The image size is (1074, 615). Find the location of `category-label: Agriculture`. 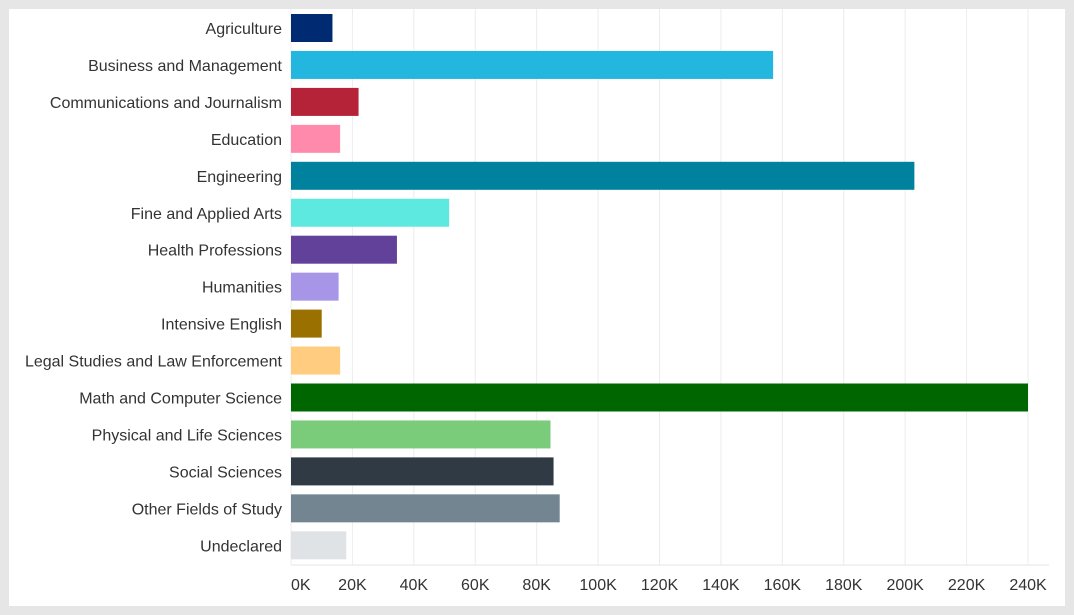

category-label: Agriculture is located at coordinates (244, 29).